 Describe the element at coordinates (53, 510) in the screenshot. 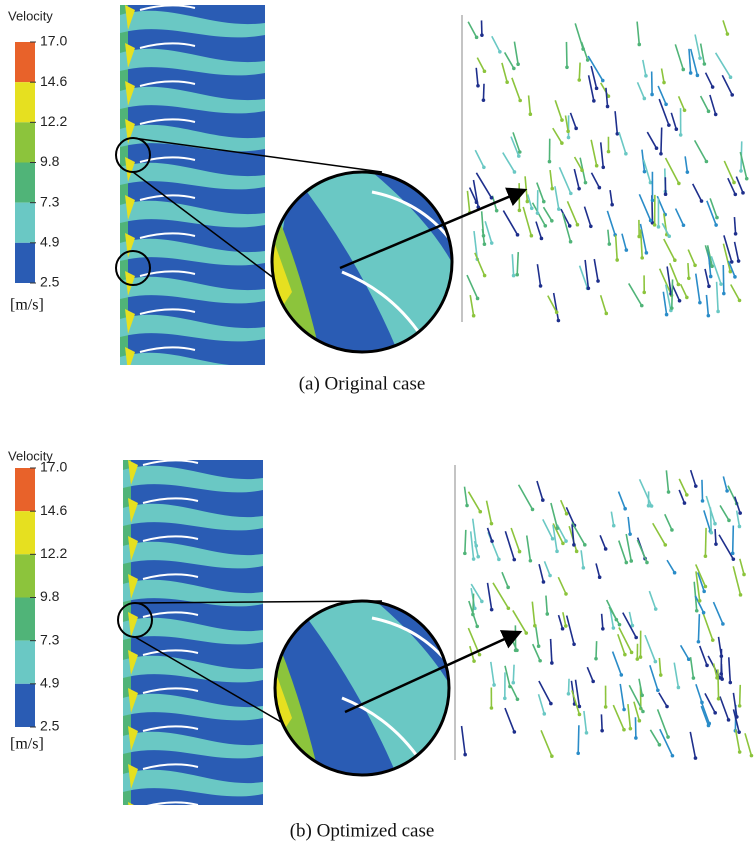

I see `colorbar-label: 14.6` at that location.